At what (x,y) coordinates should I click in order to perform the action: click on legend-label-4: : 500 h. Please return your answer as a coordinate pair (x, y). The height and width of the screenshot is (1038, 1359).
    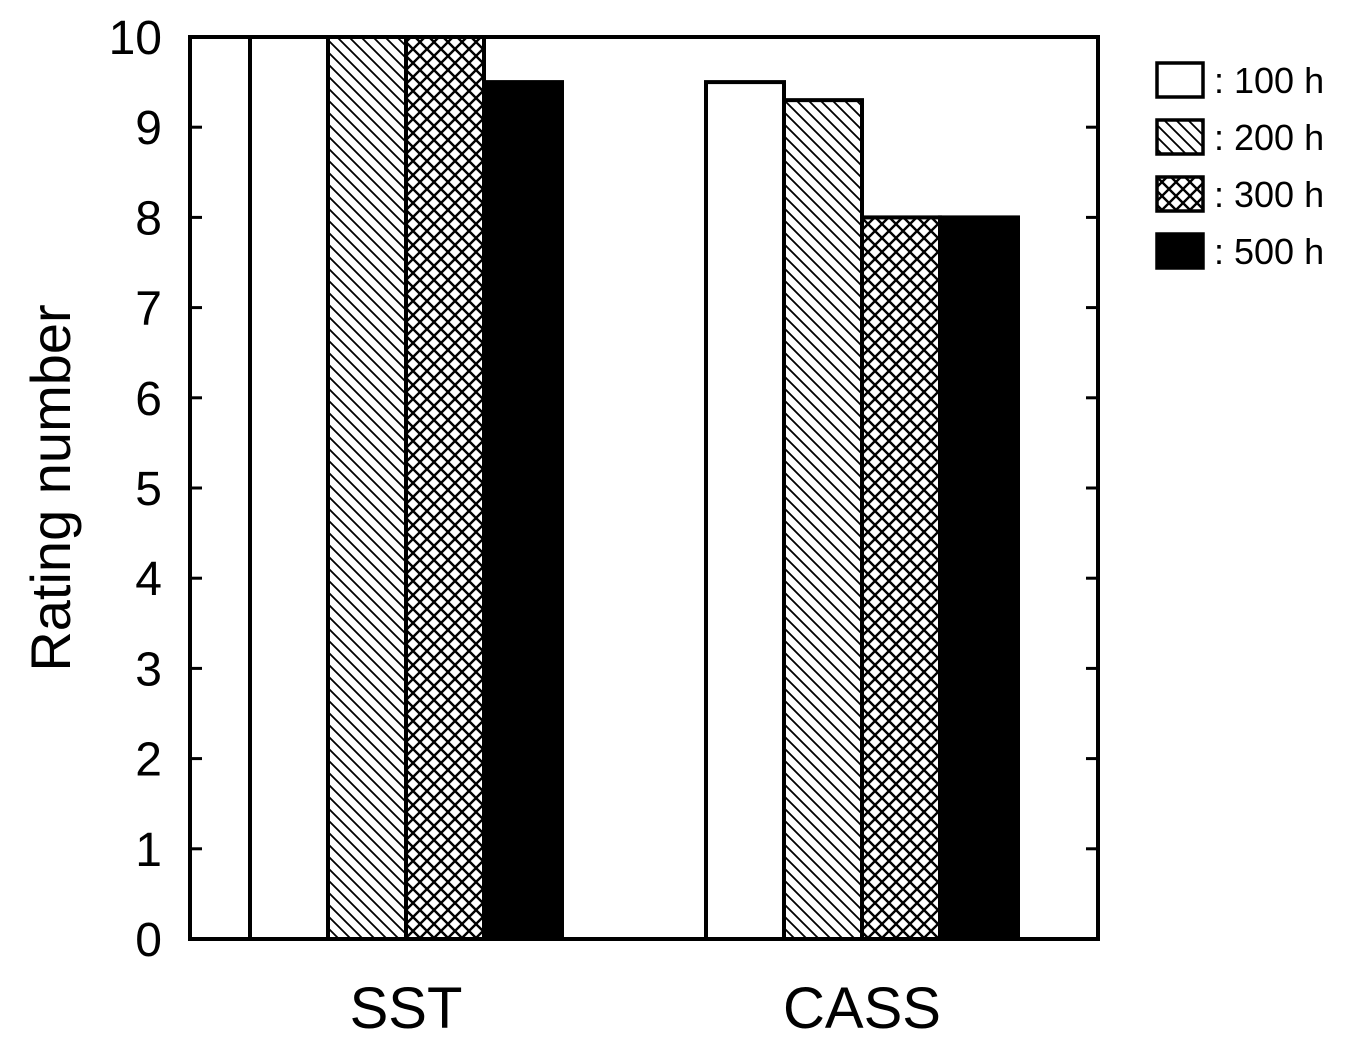
    Looking at the image, I should click on (1269, 251).